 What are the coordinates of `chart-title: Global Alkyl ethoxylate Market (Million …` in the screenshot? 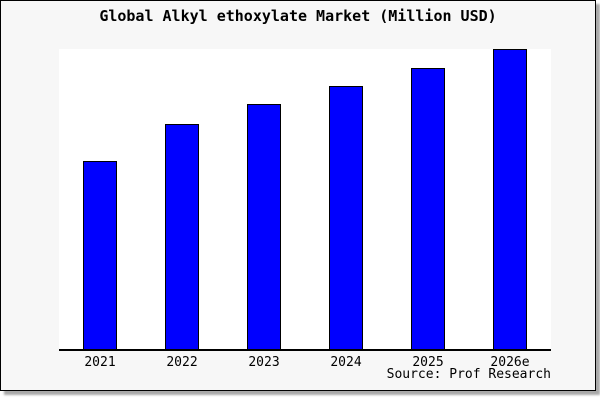 It's located at (298, 16).